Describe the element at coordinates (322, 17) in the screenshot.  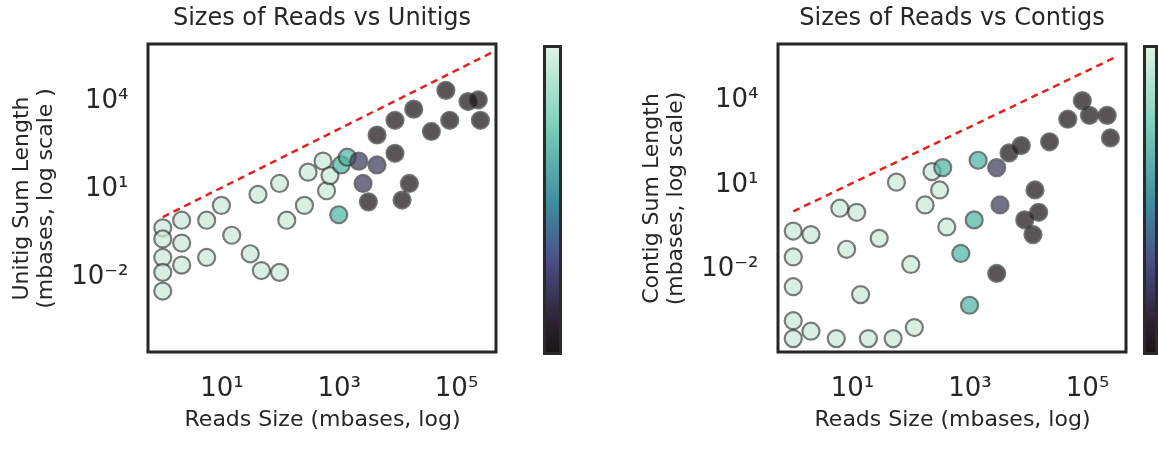
I see `chart-title: Sizes of Reads vs Unitigs` at that location.